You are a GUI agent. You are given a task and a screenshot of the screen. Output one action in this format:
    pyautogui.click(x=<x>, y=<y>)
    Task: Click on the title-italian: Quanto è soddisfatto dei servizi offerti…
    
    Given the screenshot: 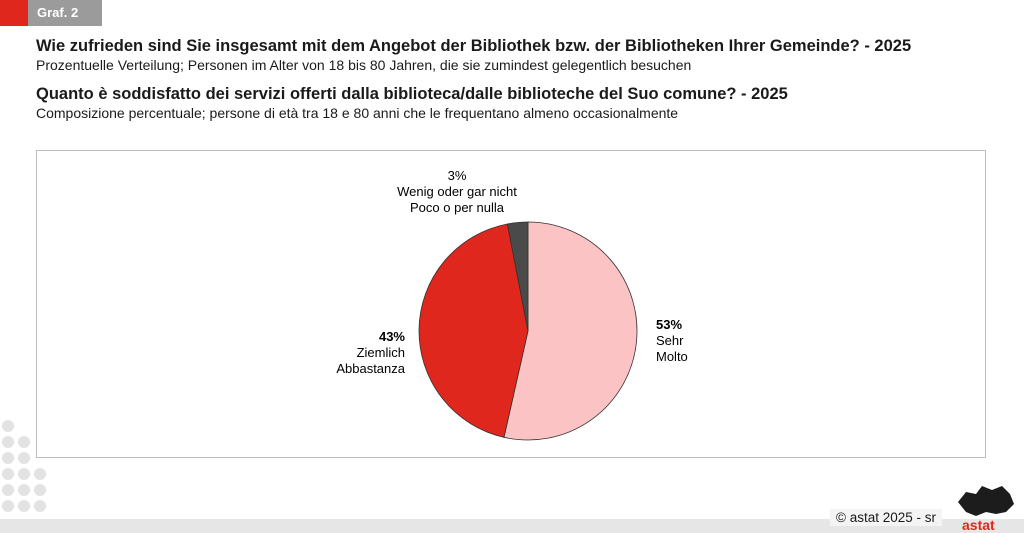 What is the action you would take?
    pyautogui.click(x=412, y=94)
    